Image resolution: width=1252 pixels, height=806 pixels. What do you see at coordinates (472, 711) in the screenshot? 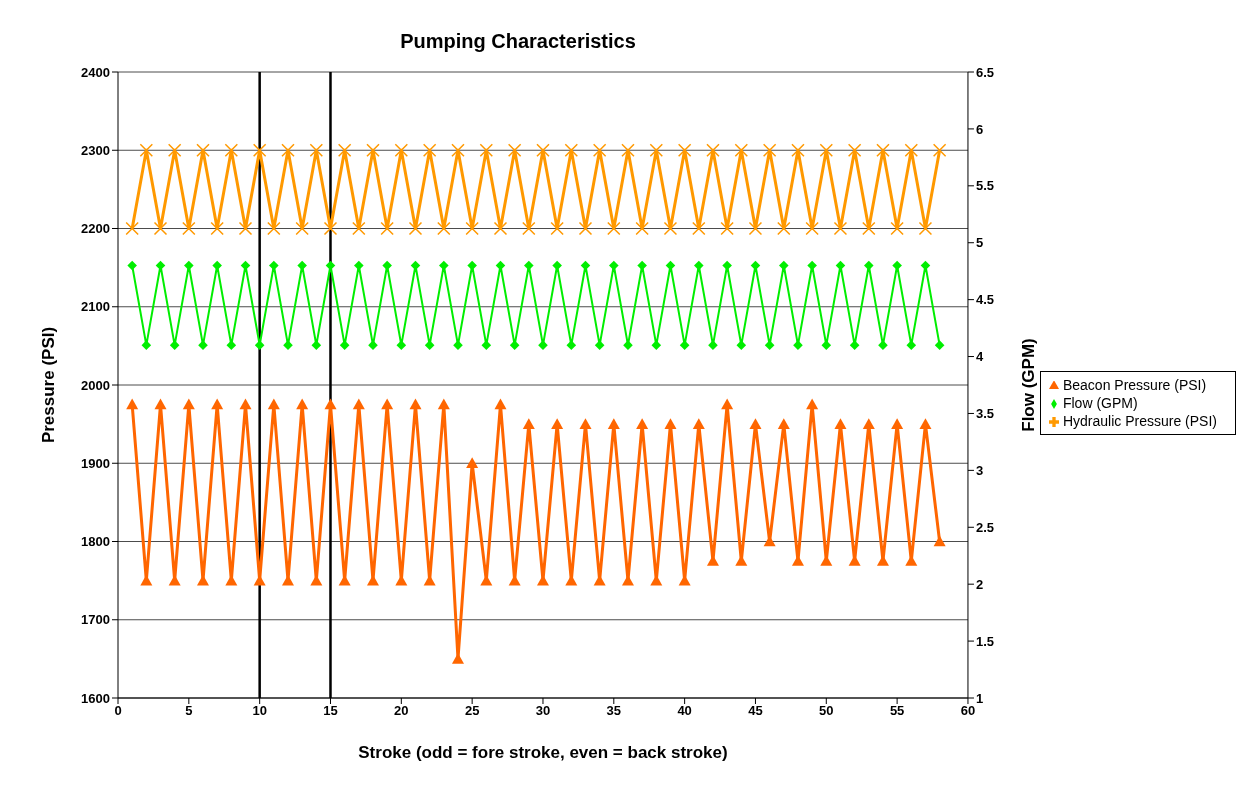
I see `x-tick-label: 25` at bounding box center [472, 711].